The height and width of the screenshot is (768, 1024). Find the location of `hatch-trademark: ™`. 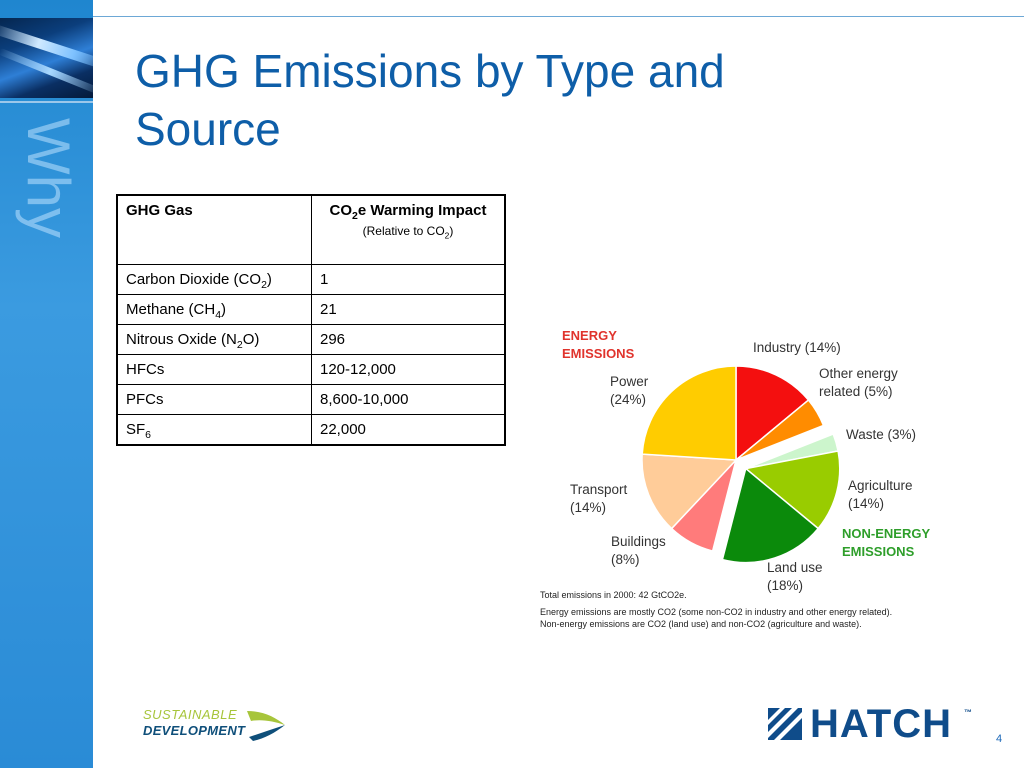

hatch-trademark: ™ is located at coordinates (968, 712).